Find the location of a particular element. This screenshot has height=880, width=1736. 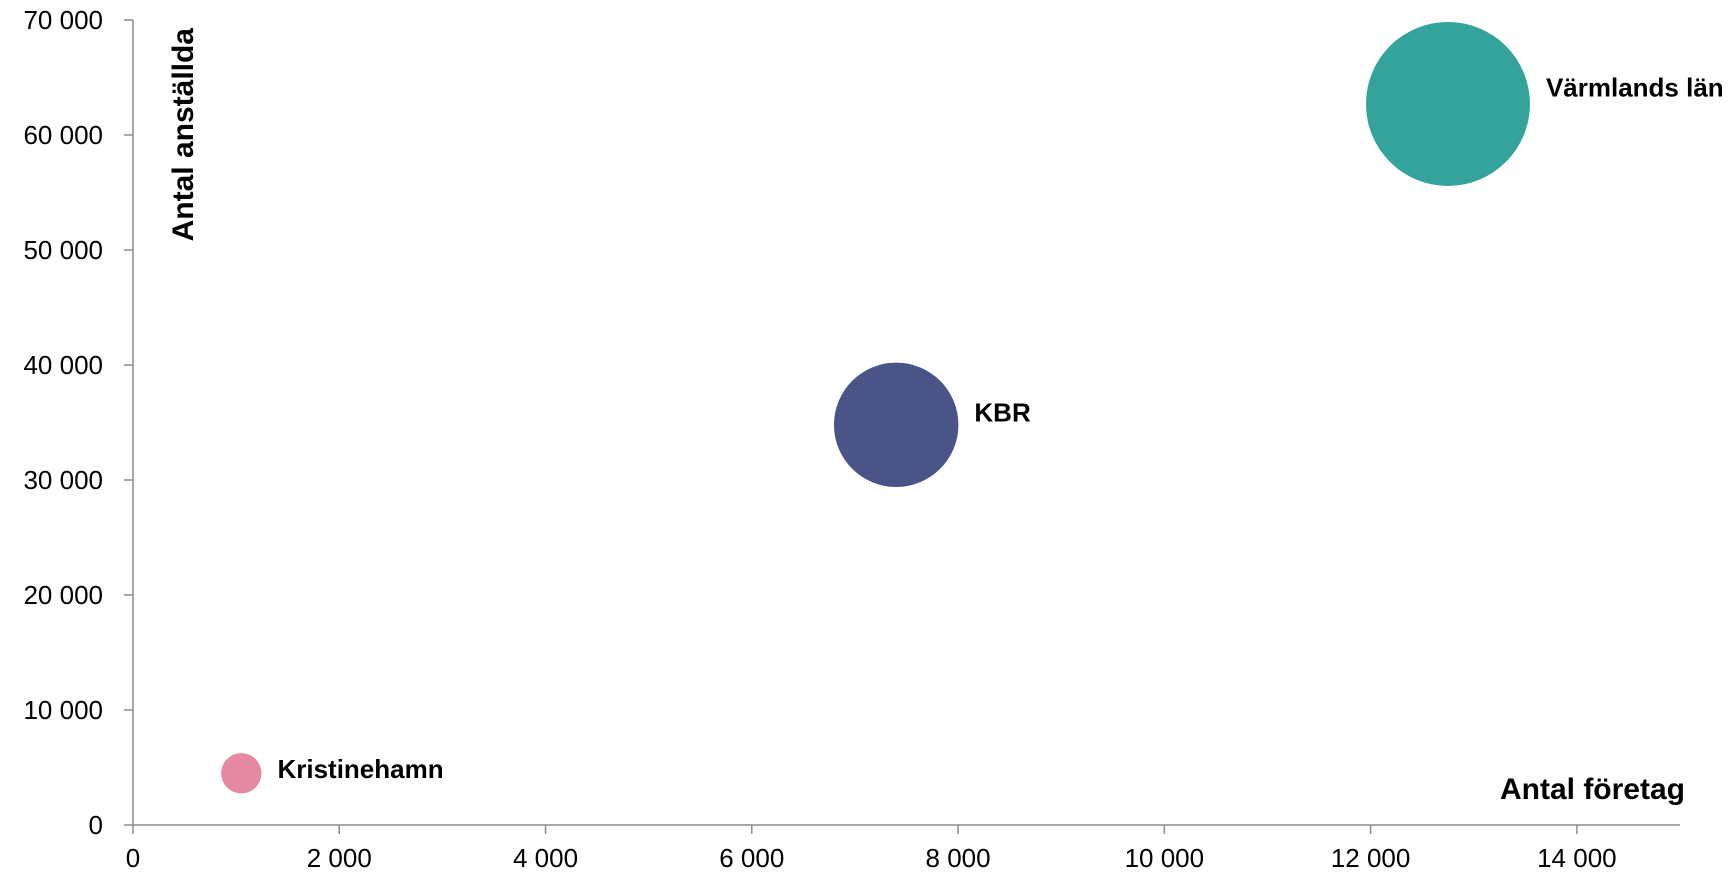

x-tick-label: 14 000 is located at coordinates (1577, 858).